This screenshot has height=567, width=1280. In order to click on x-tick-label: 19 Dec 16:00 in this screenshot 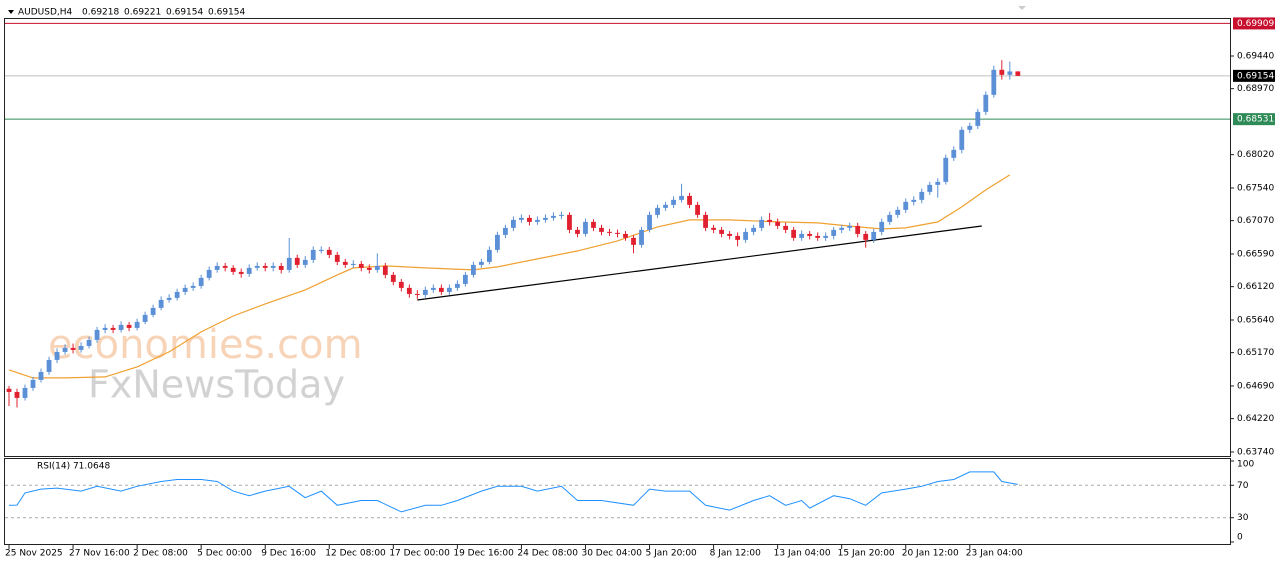, I will do `click(483, 554)`.